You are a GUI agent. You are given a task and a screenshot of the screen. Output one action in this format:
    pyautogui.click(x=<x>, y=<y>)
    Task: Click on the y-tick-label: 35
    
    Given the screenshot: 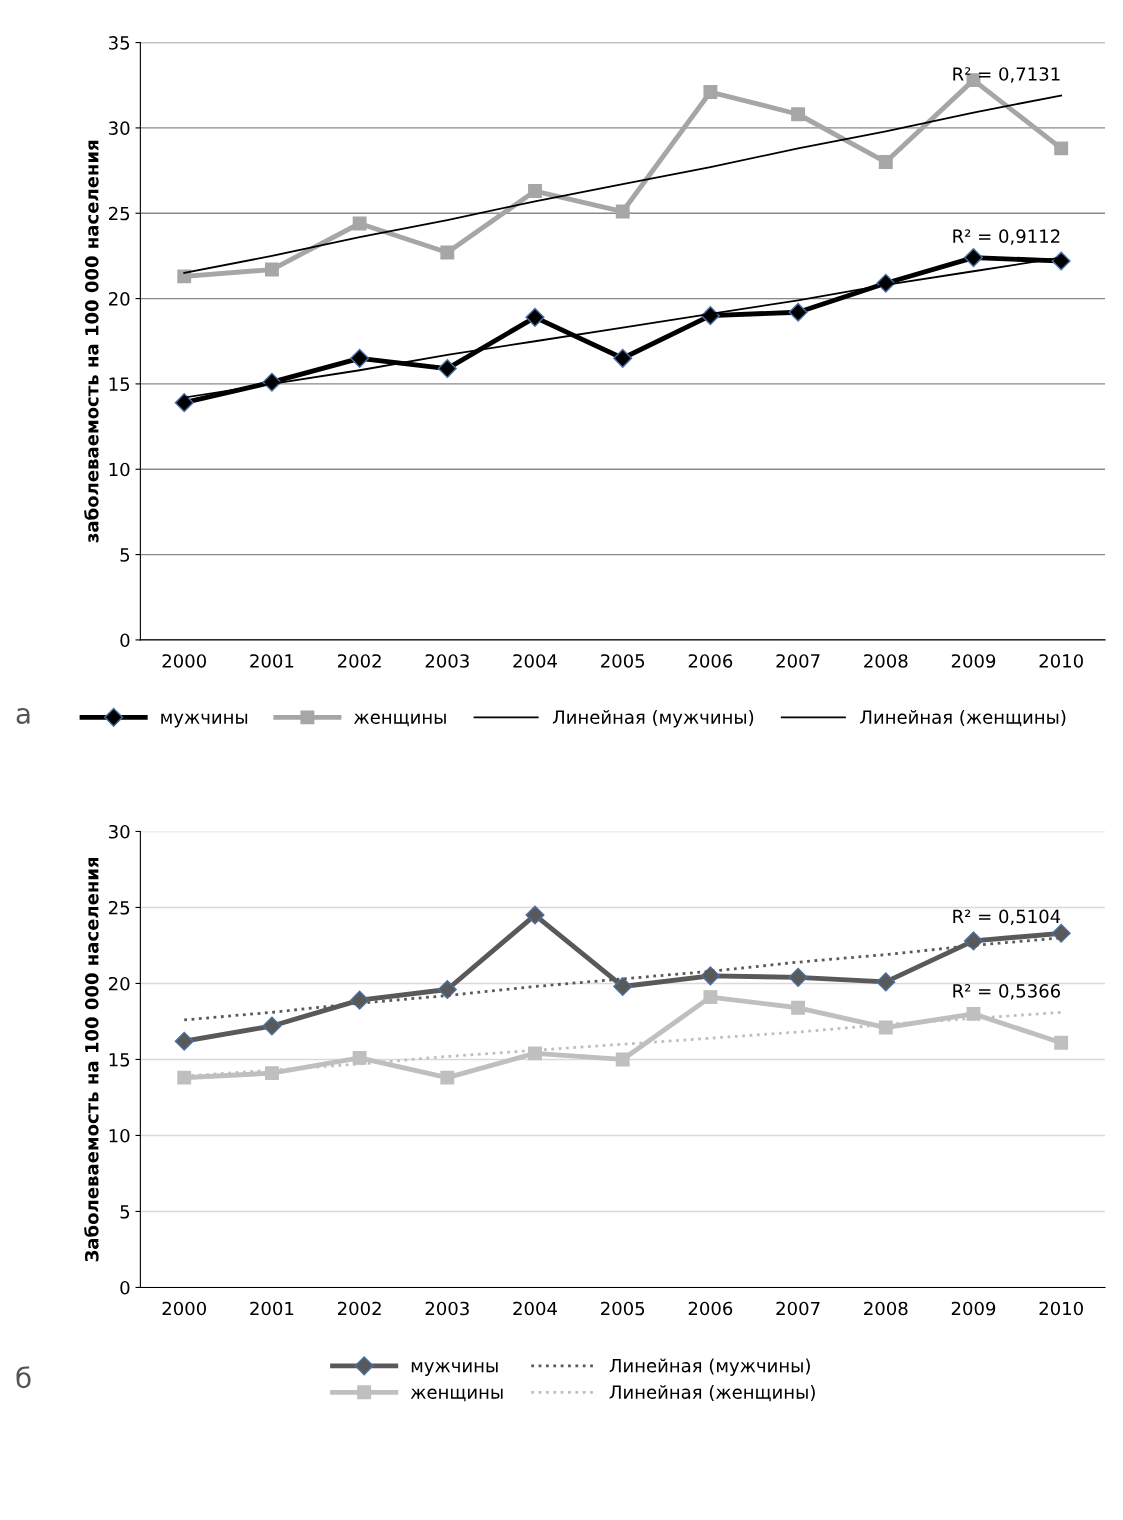 What is the action you would take?
    pyautogui.click(x=119, y=43)
    